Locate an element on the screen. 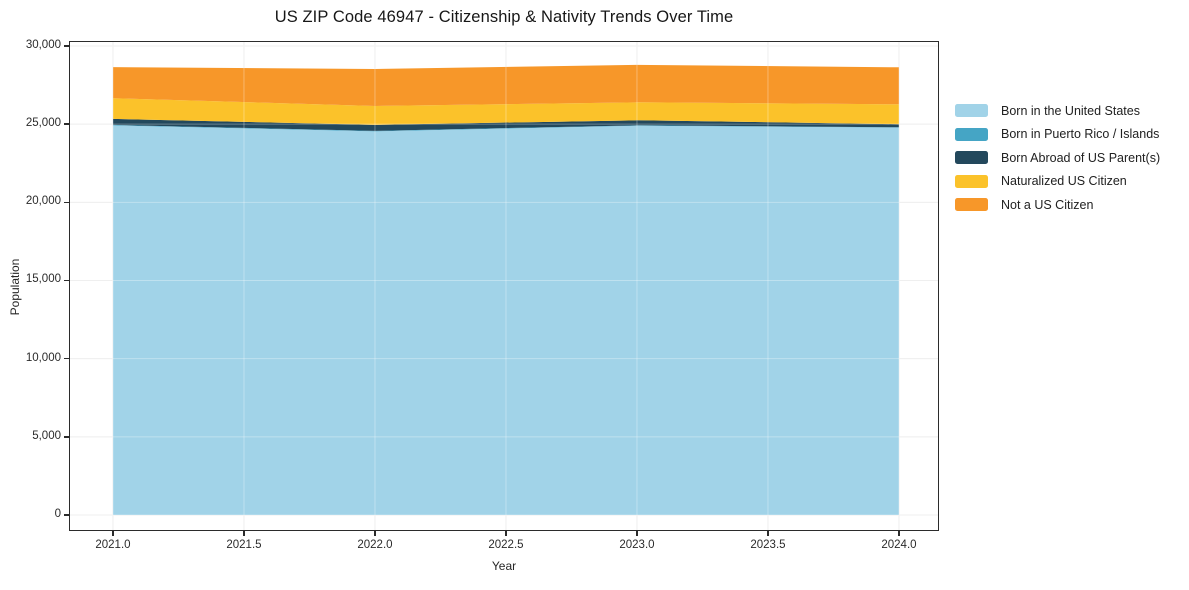 This screenshot has width=1189, height=590. legend-item-born-in-us: Born in the United States is located at coordinates (1057, 110).